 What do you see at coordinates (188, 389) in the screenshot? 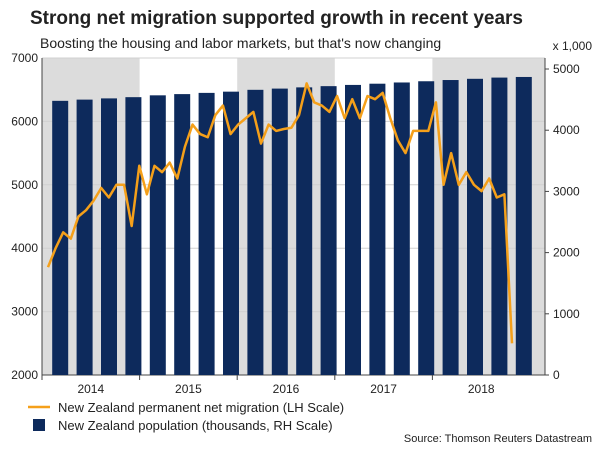
I see `x-tick-label: 2015` at bounding box center [188, 389].